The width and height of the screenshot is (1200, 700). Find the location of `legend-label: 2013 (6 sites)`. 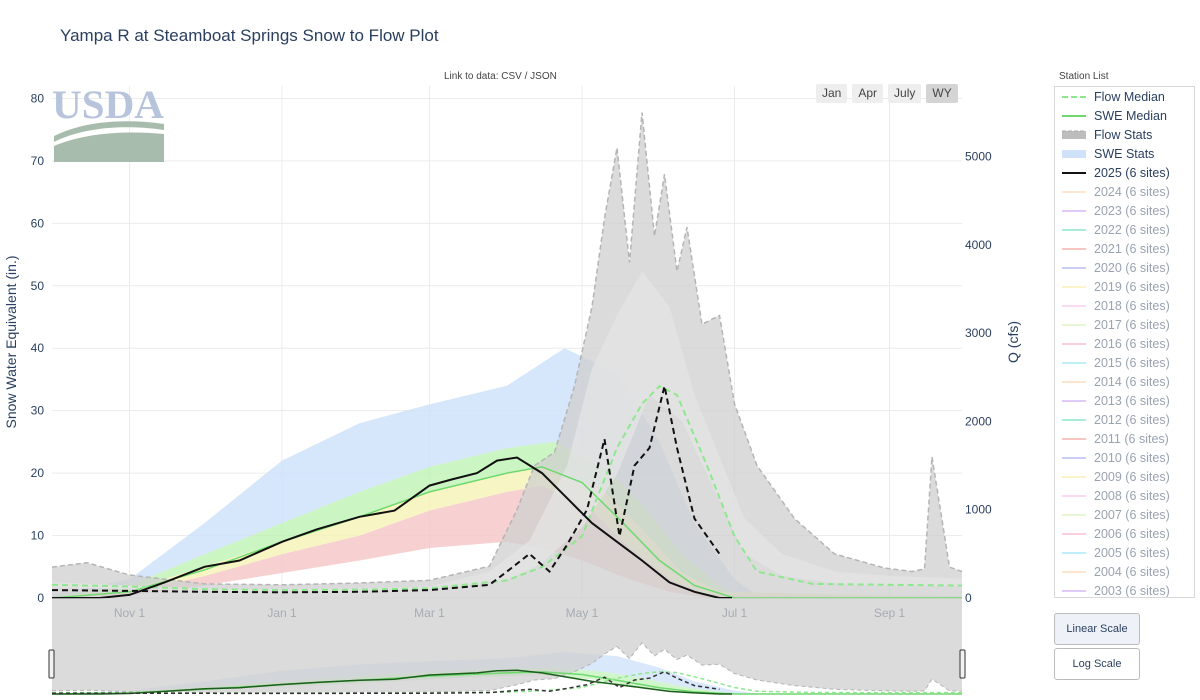

legend-label: 2013 (6 sites) is located at coordinates (1132, 400).